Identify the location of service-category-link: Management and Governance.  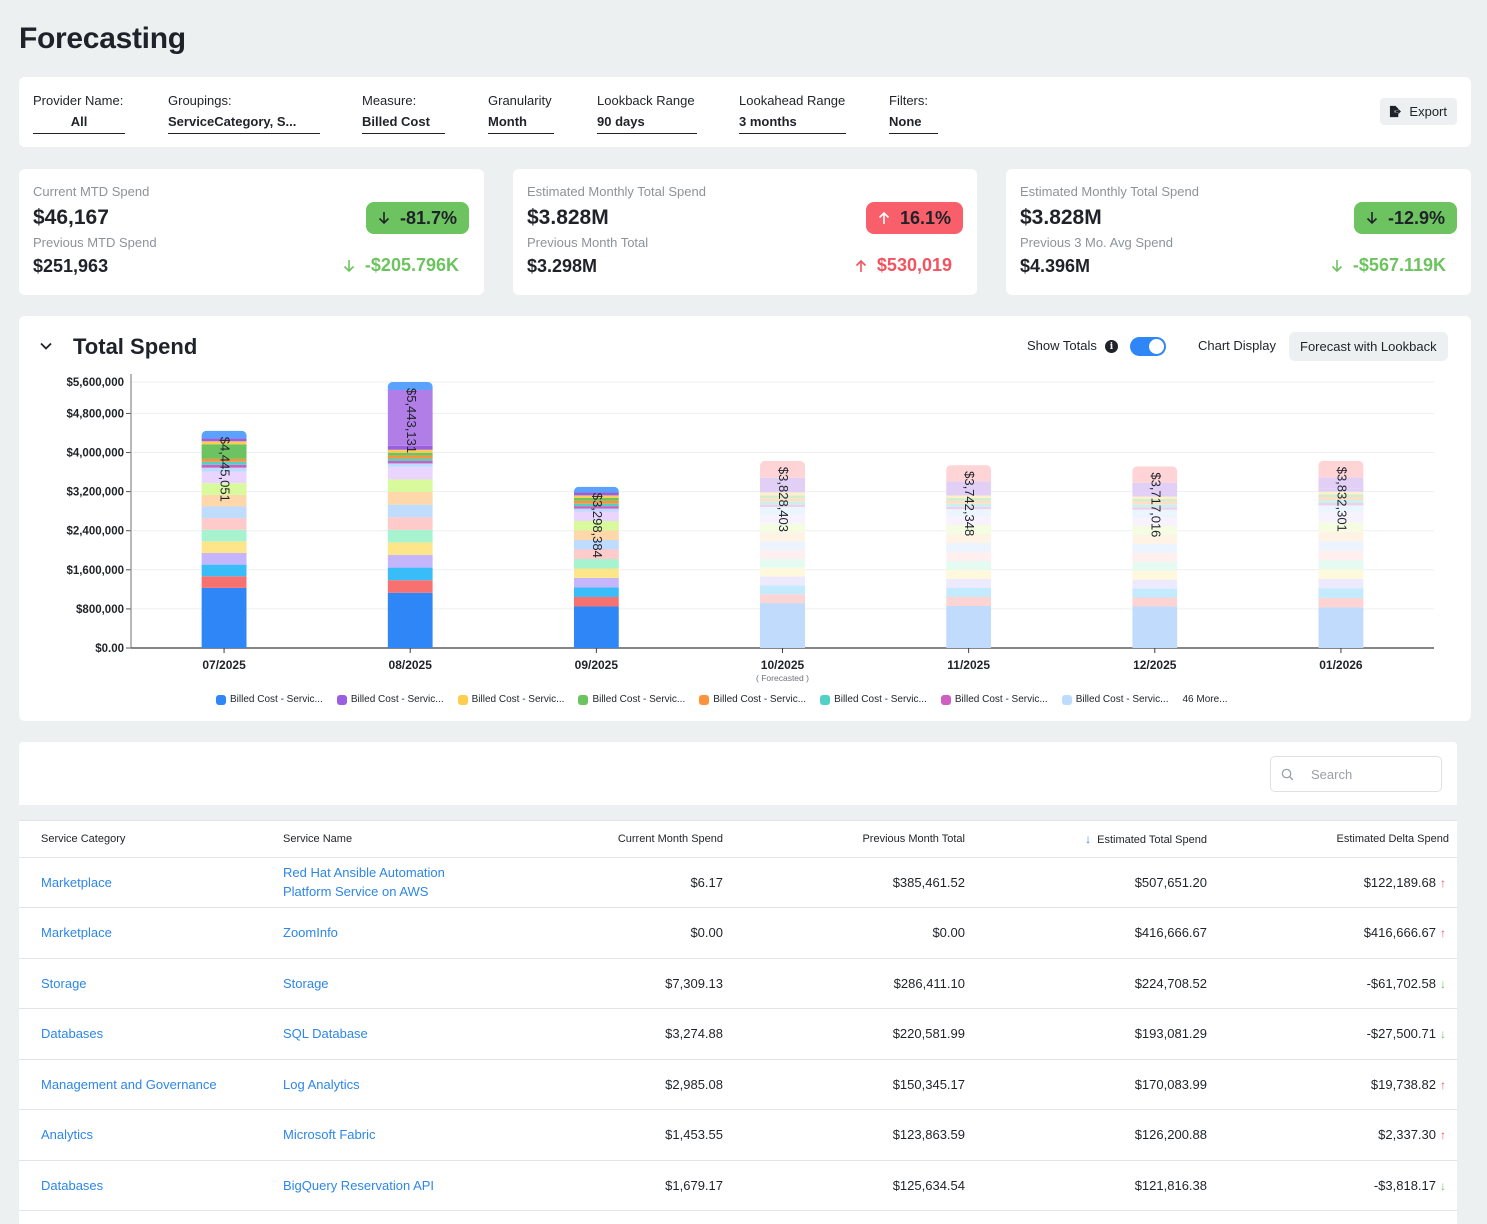
(140, 1084).